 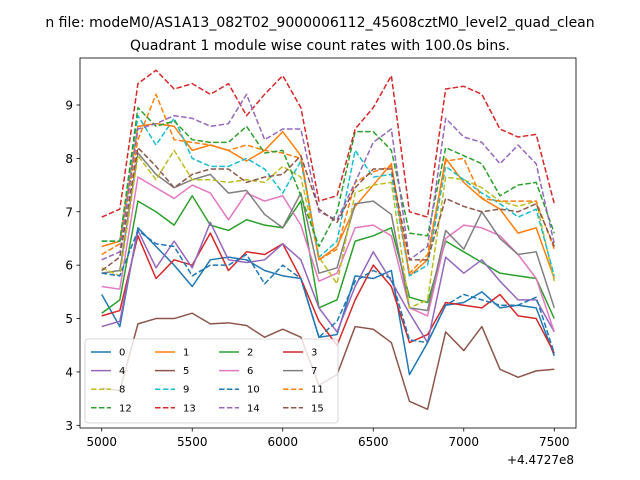 I want to click on legend-label: 13, so click(x=189, y=408).